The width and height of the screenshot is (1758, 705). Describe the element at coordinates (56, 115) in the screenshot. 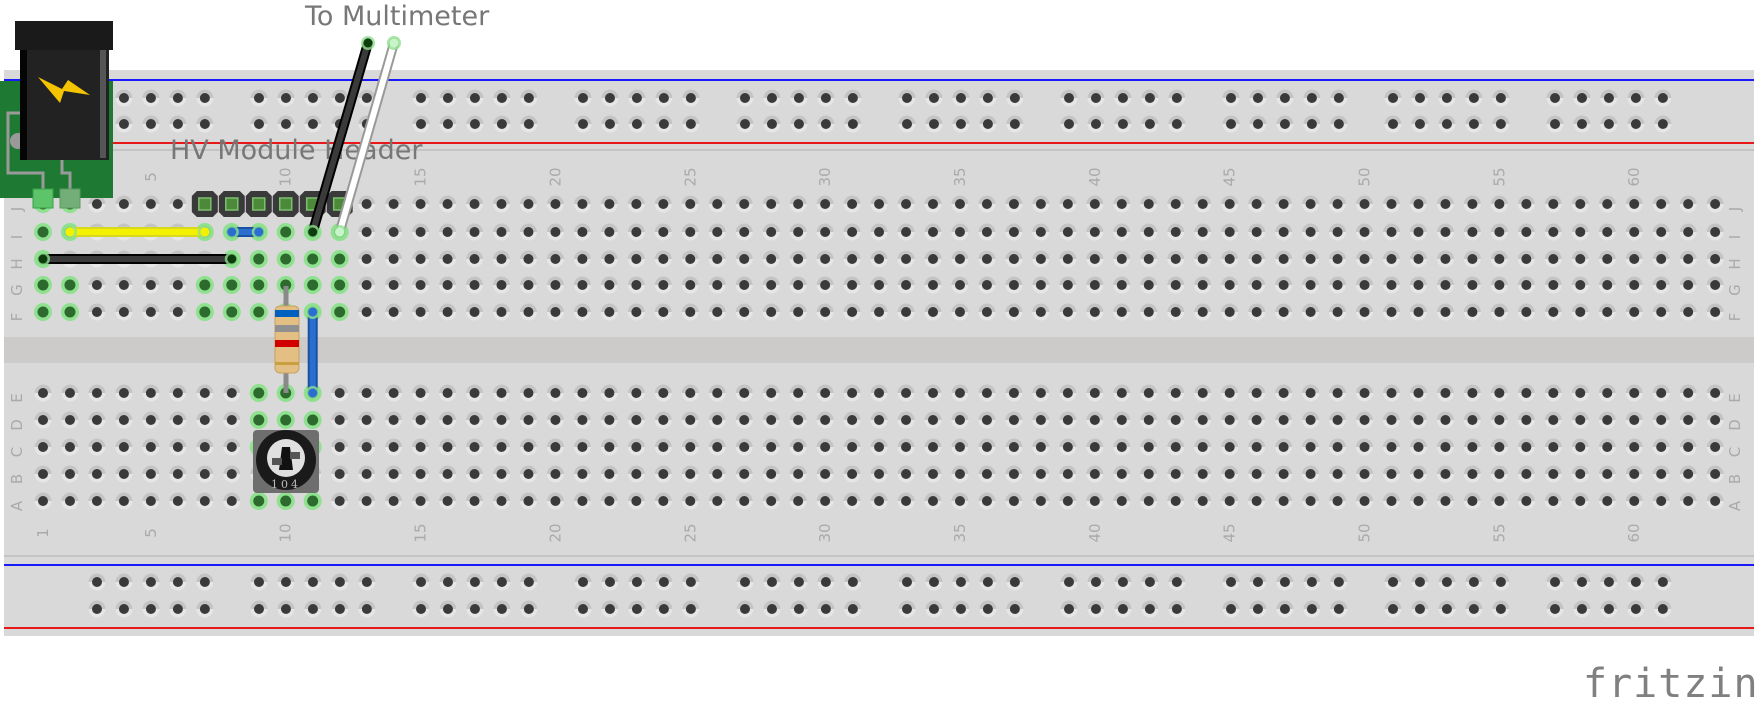

I see `power-jack` at that location.